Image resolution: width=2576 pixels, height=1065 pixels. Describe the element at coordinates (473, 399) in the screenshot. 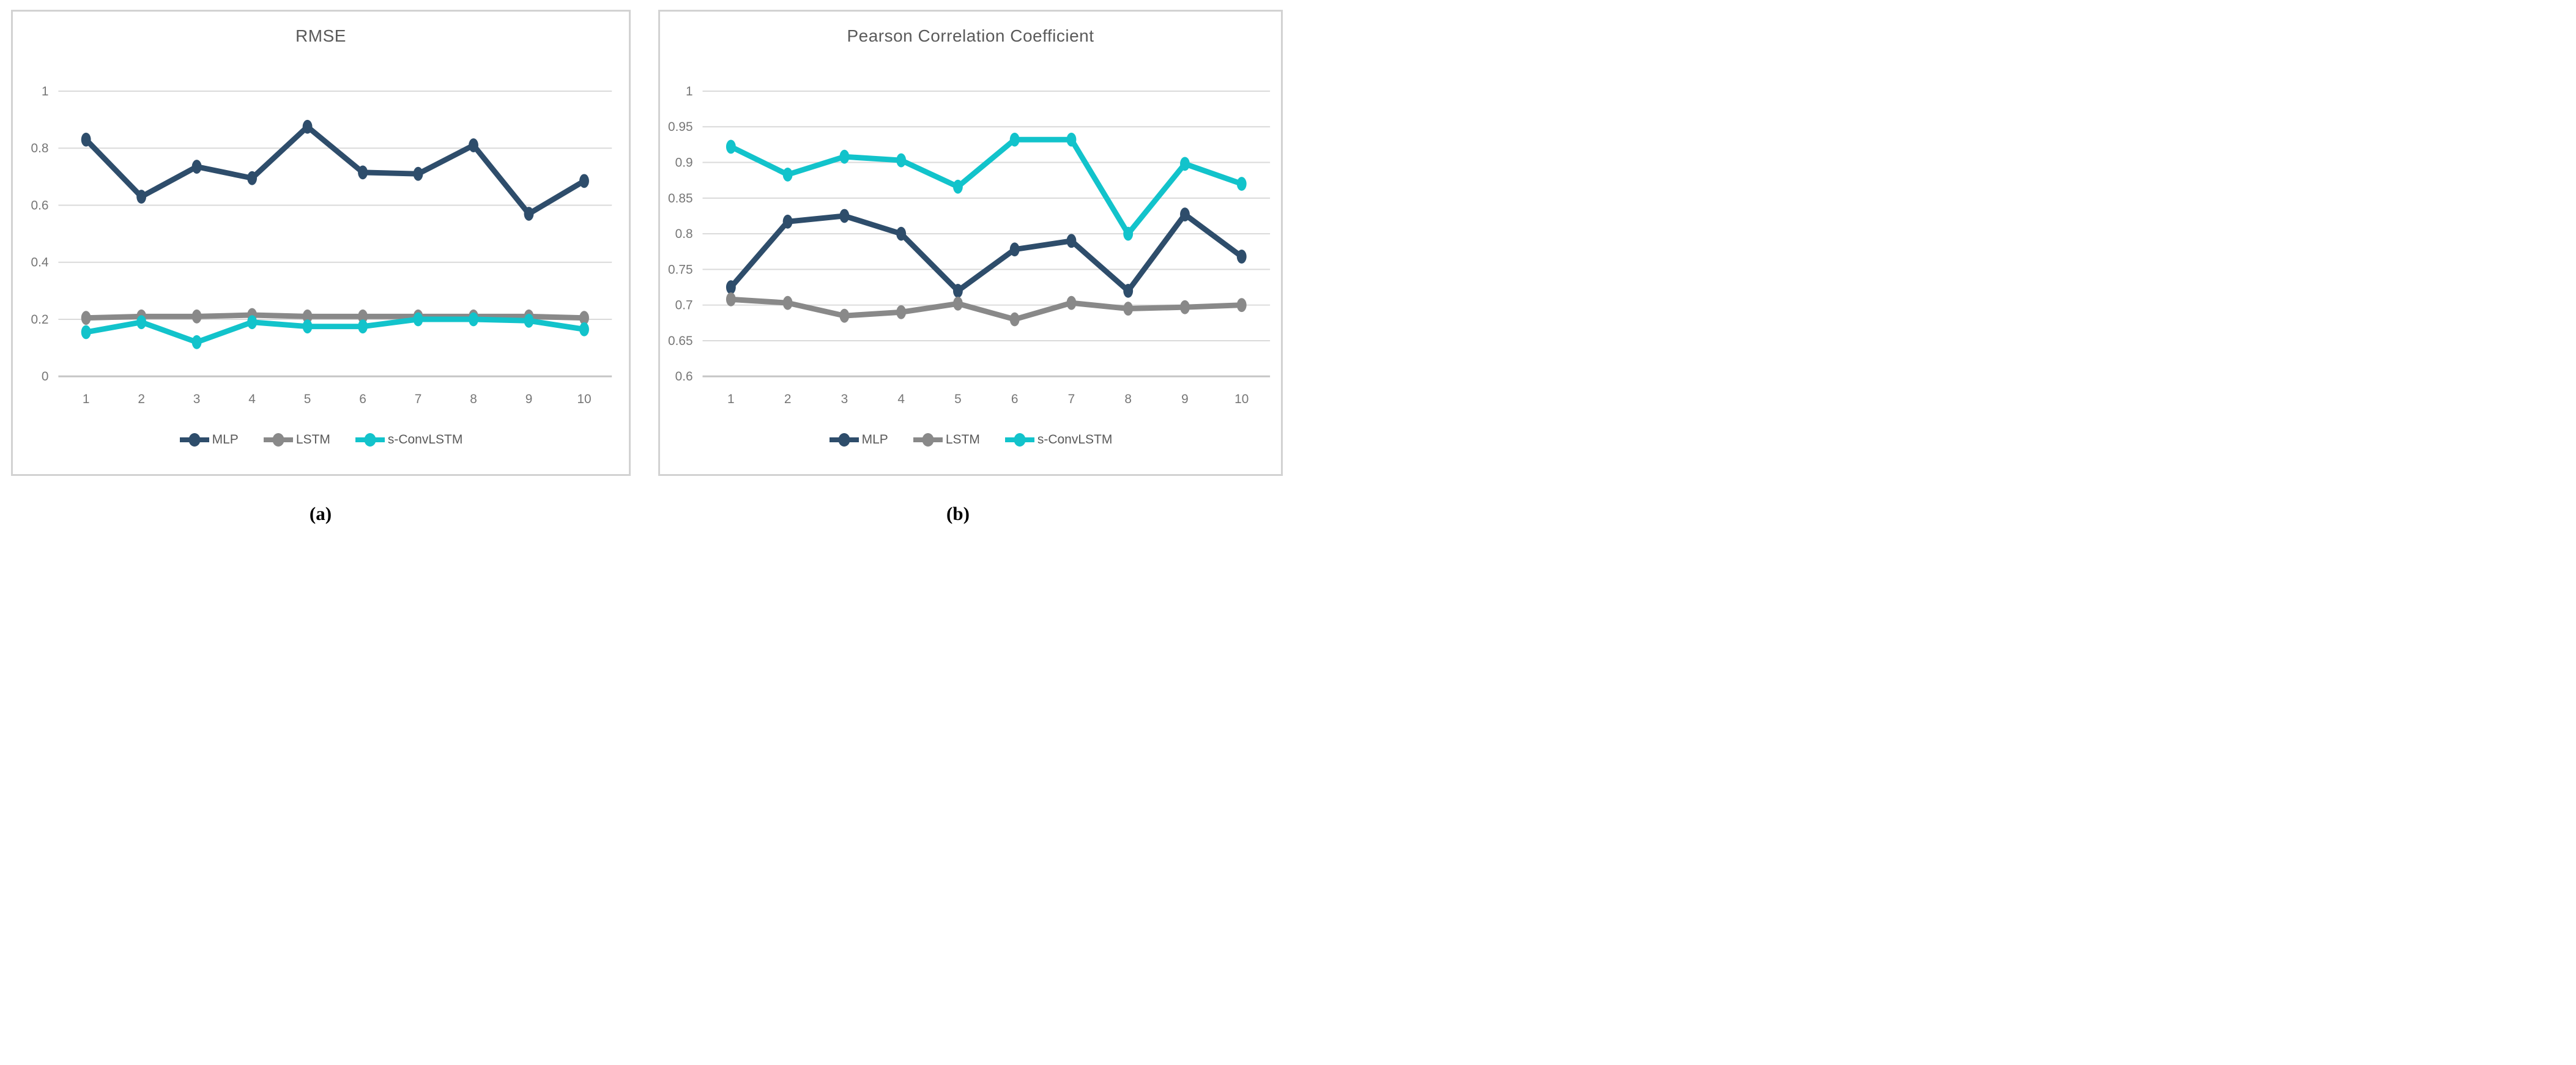

I see `x-tick-label: 8` at that location.